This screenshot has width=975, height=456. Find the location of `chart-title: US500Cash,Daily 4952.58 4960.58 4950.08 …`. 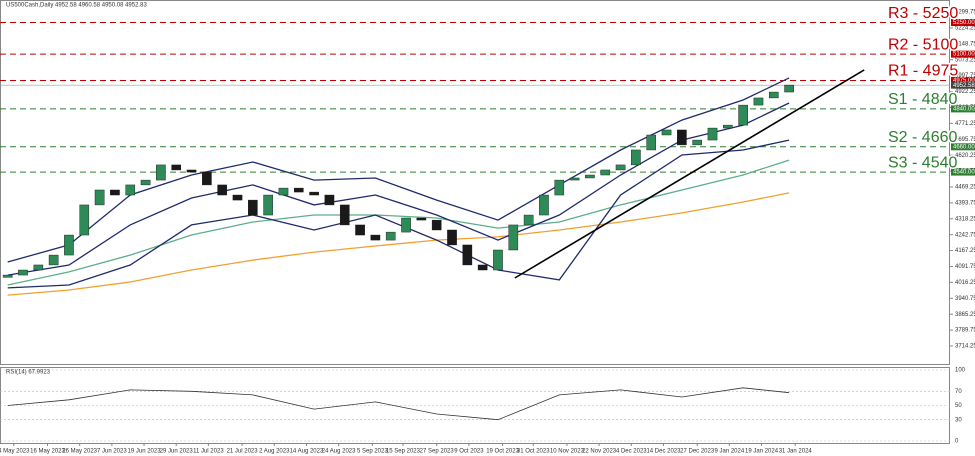

chart-title: US500Cash,Daily 4952.58 4960.58 4950.08 … is located at coordinates (76, 6).